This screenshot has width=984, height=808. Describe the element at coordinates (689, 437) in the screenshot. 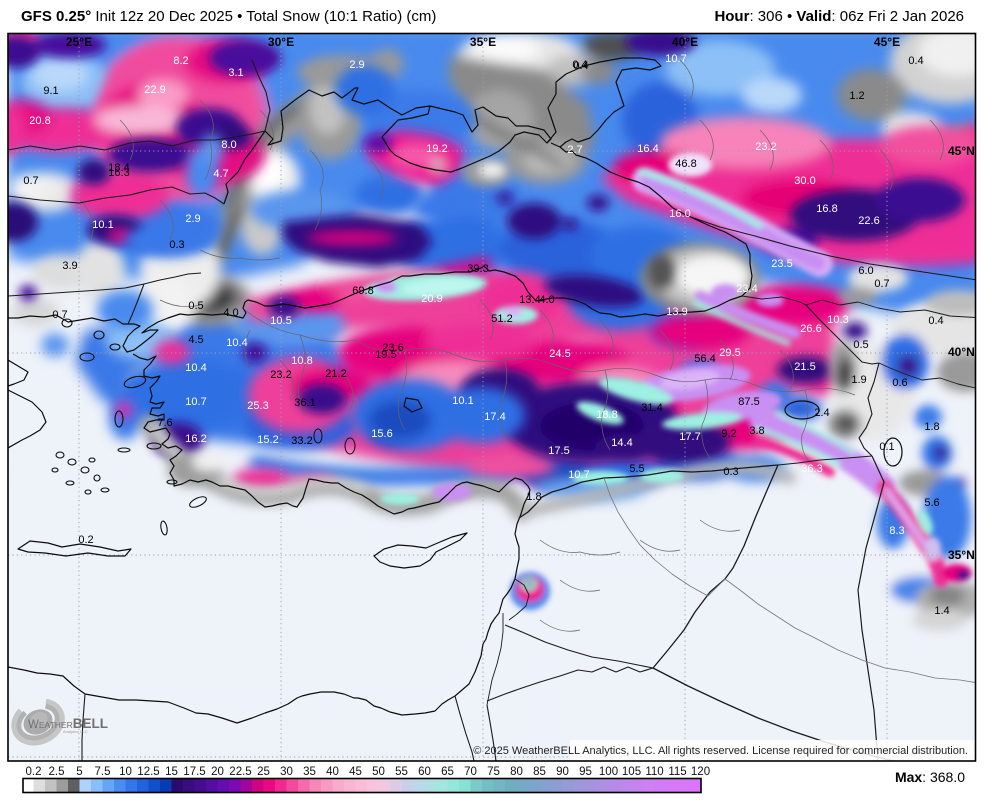

I see `svg-text: 17.7` at that location.